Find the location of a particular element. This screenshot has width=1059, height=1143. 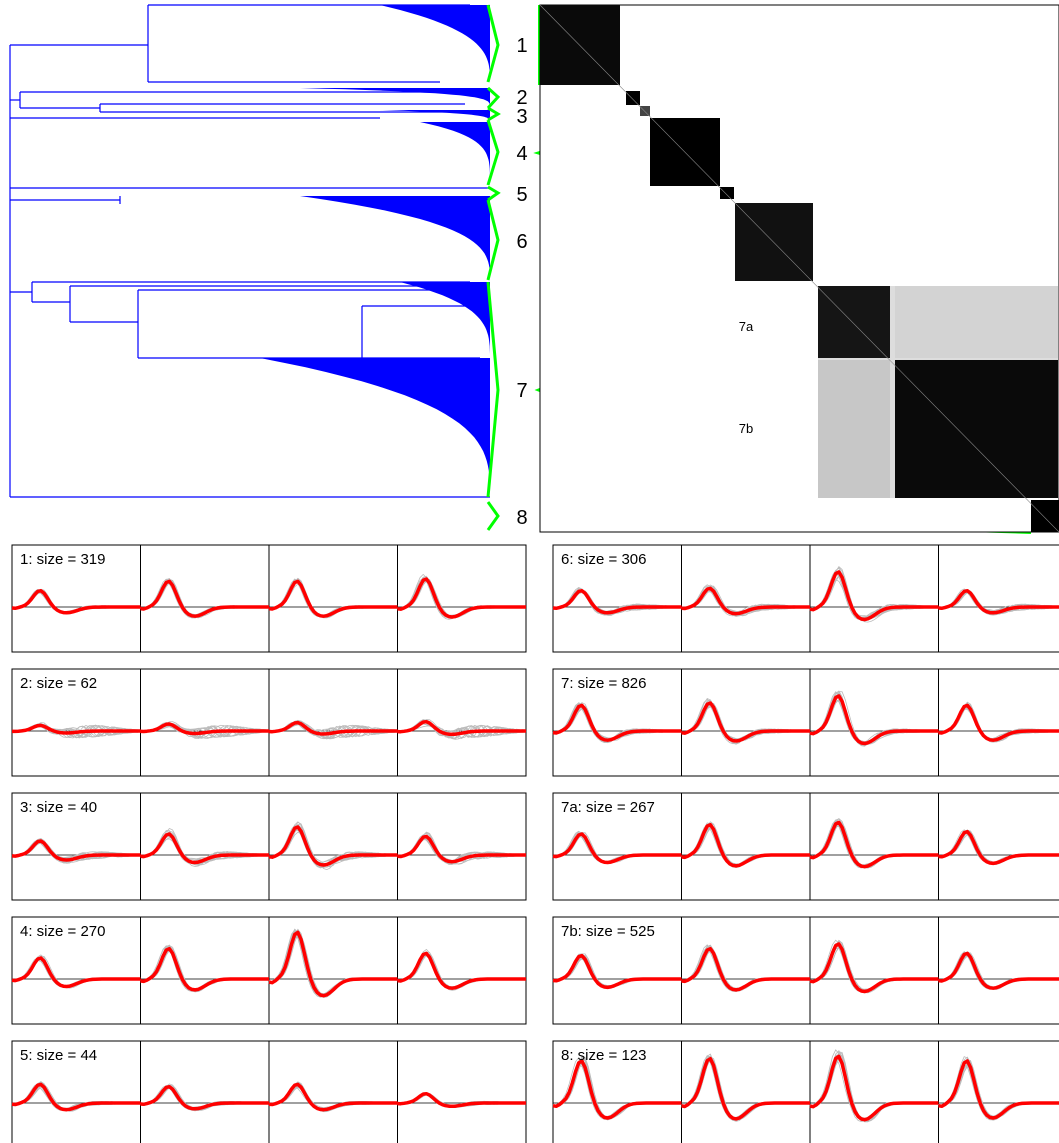

panel-title: 8: size = 123 is located at coordinates (603, 1055).